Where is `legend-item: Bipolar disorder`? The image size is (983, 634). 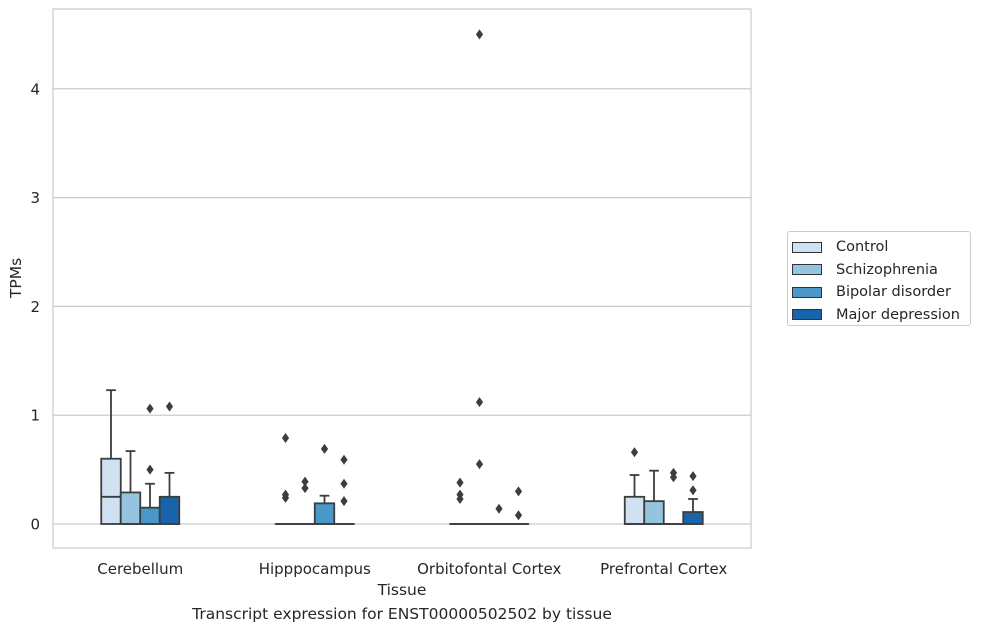
legend-item: Bipolar disorder is located at coordinates (881, 292).